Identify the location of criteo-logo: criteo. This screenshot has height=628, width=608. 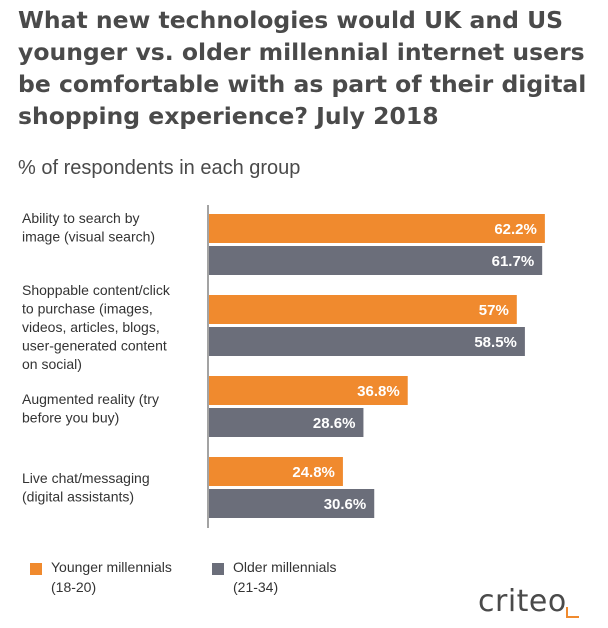
(528, 601).